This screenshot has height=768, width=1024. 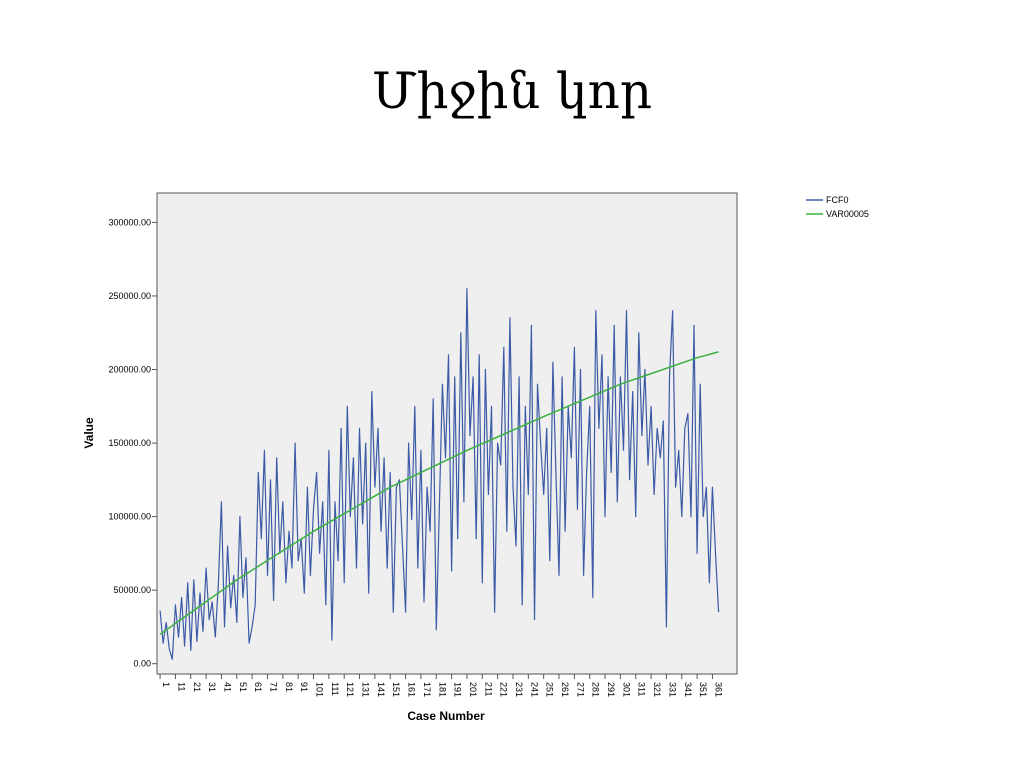 What do you see at coordinates (212, 687) in the screenshot?
I see `x-tick-label: 31` at bounding box center [212, 687].